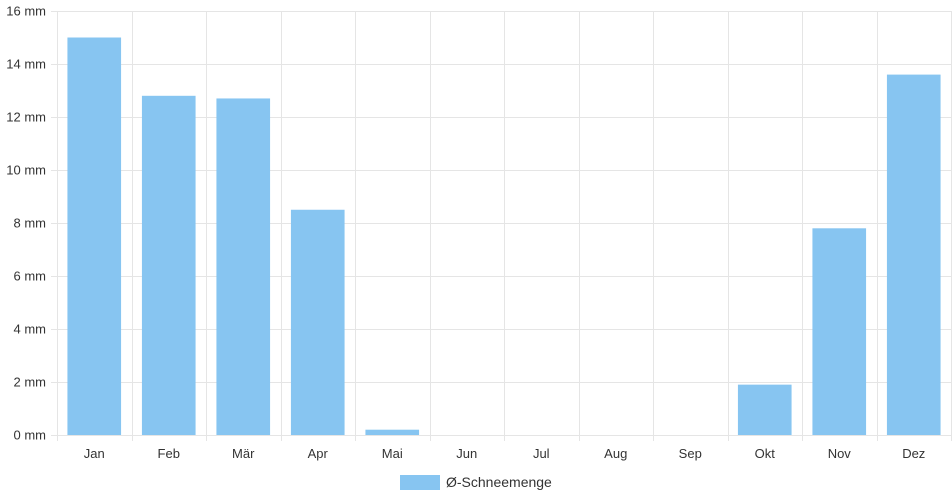 This screenshot has width=952, height=500. I want to click on x-tick-label: Jan, so click(94, 453).